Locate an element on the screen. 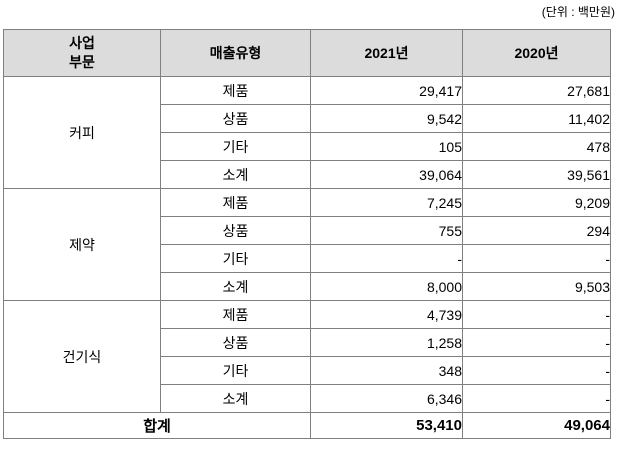 This screenshot has width=621, height=451. value-2020-cell: 9,503 is located at coordinates (536, 286).